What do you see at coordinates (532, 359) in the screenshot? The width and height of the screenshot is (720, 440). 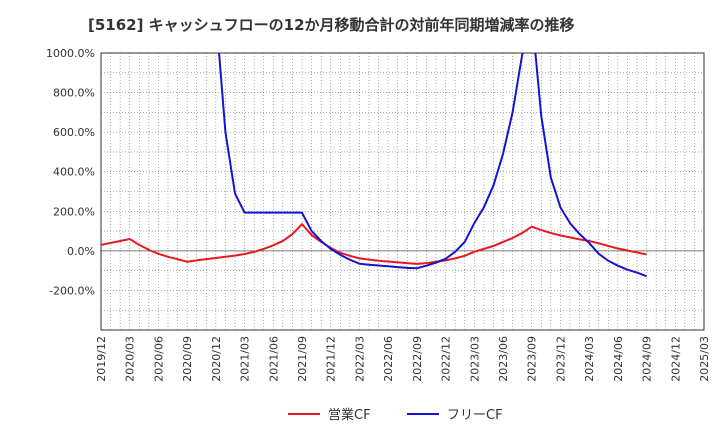 I see `x-tick-label: 2023/09` at bounding box center [532, 359].